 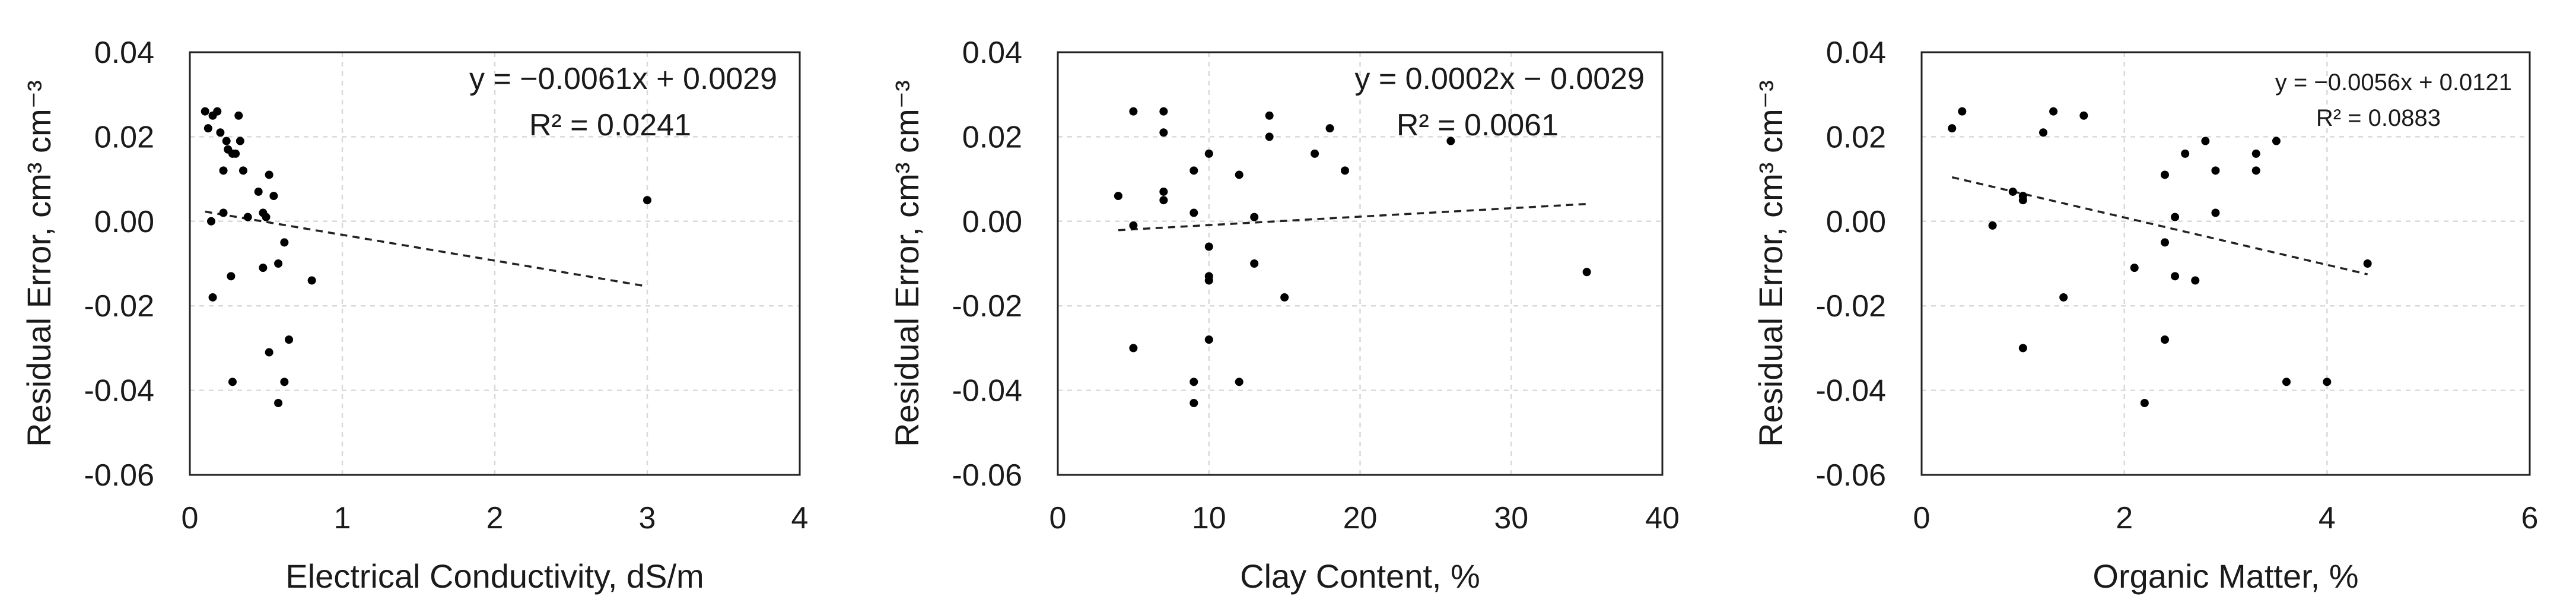 I want to click on r-squared-label: R² = 0.0061, so click(x=1478, y=125).